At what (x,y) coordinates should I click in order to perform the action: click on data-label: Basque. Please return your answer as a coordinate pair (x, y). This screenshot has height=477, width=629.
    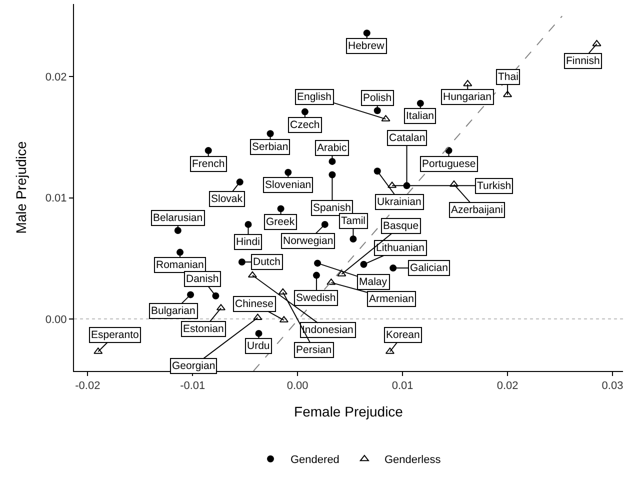
    Looking at the image, I should click on (401, 226).